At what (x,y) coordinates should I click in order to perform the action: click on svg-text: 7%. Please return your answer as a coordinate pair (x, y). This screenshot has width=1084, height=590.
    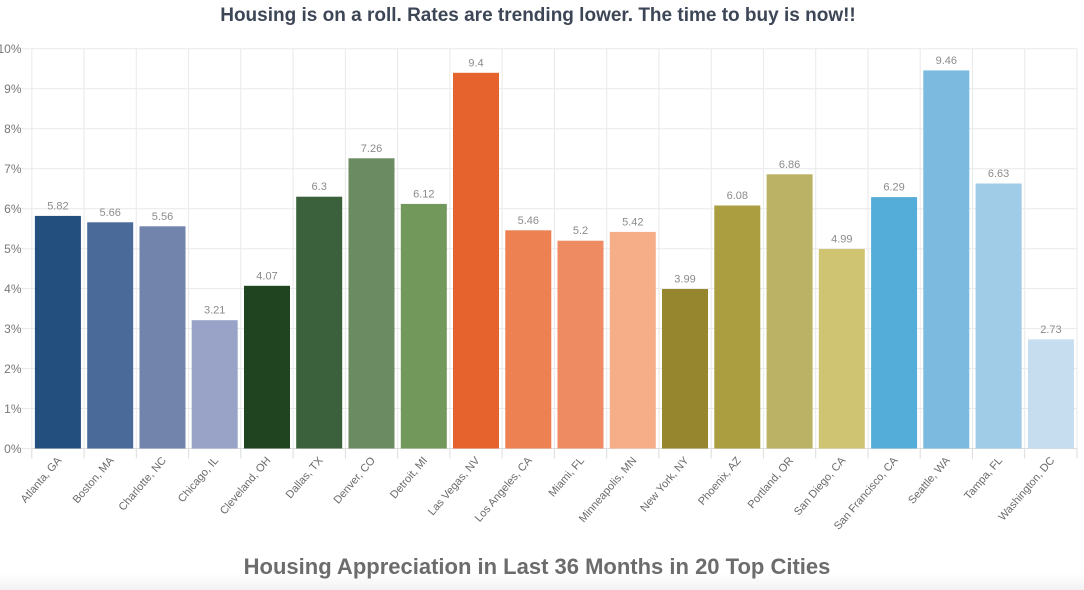
    Looking at the image, I should click on (13, 169).